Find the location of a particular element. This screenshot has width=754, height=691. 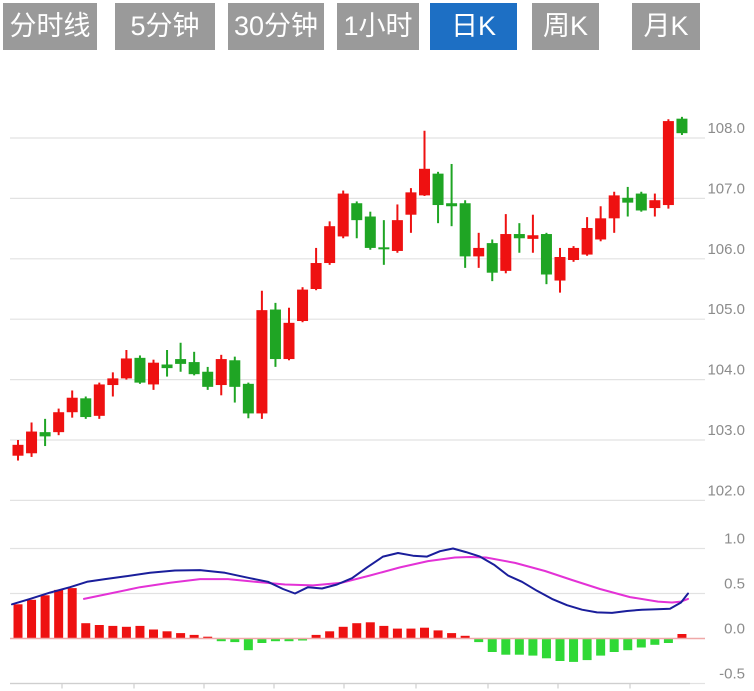

price-axis-label: 106.0 is located at coordinates (726, 249).